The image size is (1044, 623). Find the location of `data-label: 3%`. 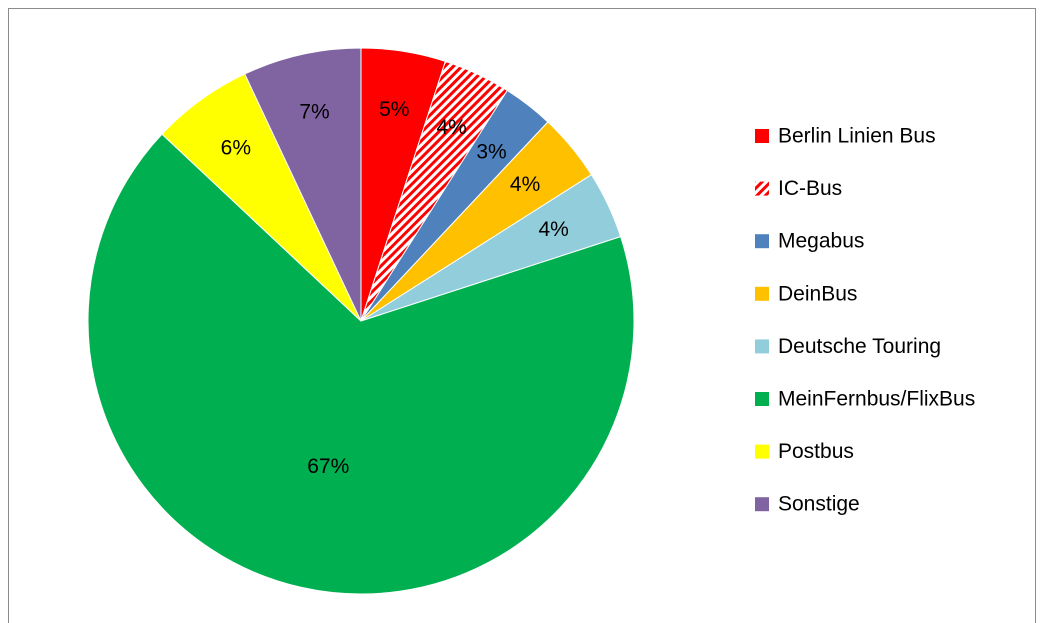

data-label: 3% is located at coordinates (491, 151).